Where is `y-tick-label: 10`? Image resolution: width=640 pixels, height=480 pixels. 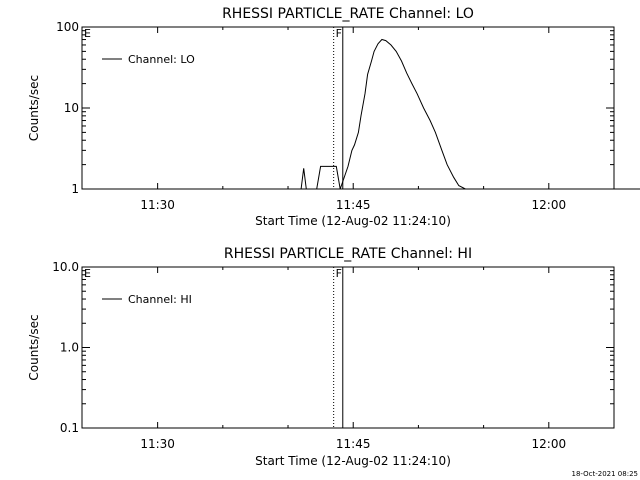 y-tick-label: 10 is located at coordinates (71, 108).